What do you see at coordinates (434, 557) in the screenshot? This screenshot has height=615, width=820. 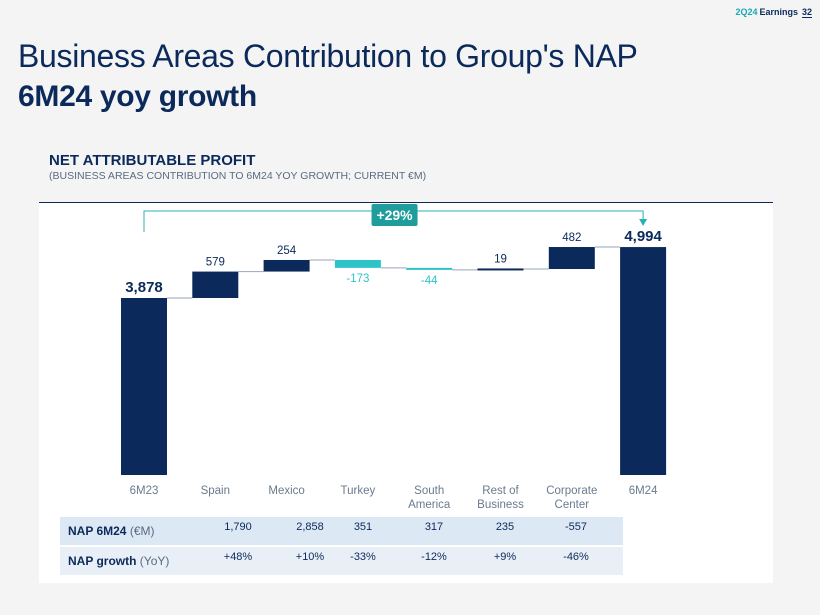 I see `table-cell: -12%` at bounding box center [434, 557].